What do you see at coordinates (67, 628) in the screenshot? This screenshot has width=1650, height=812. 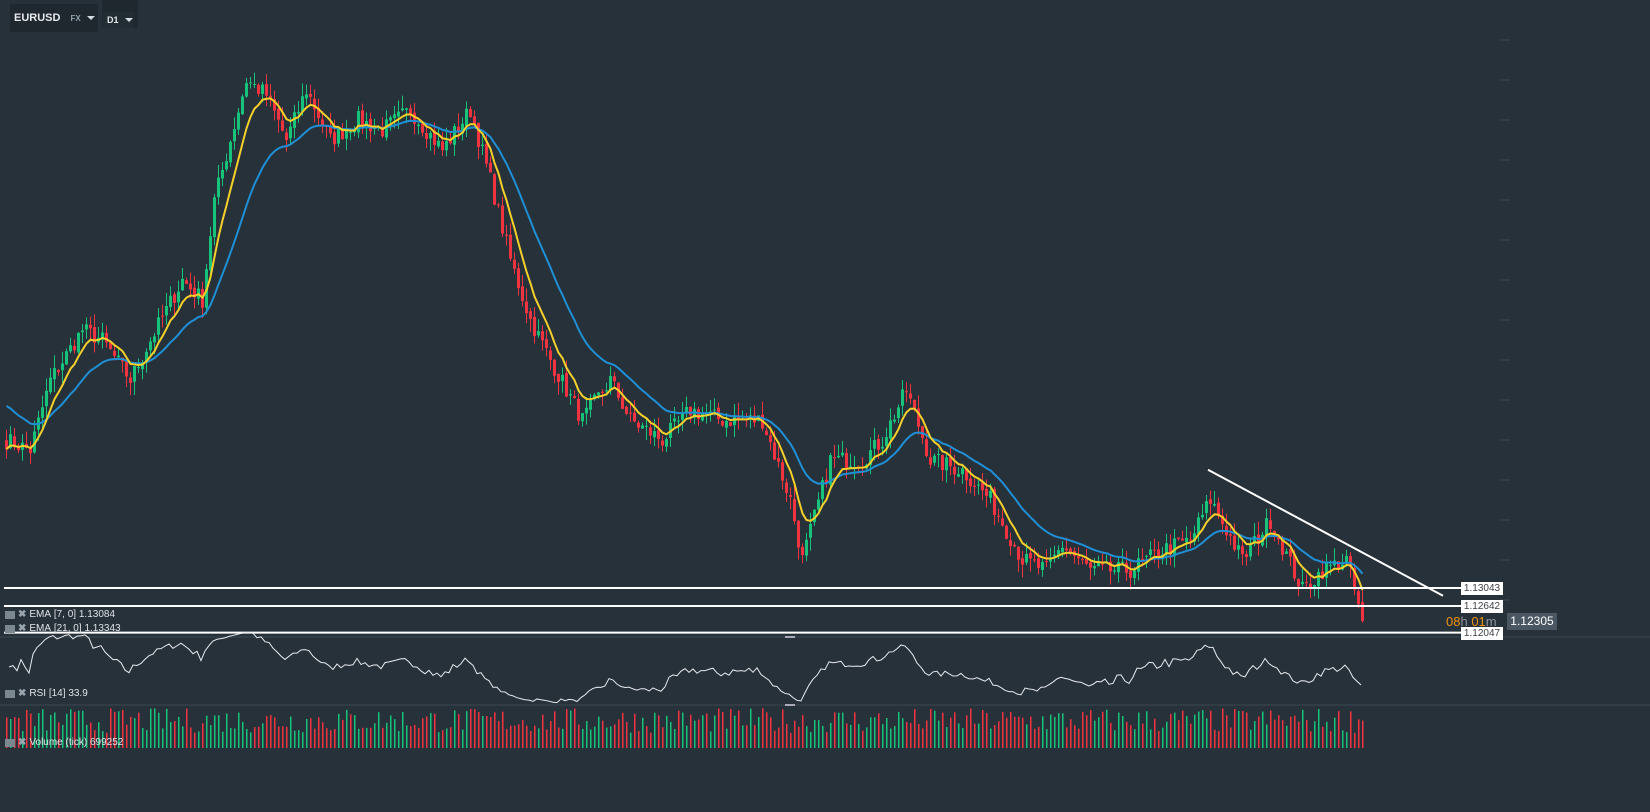 I see `ema-slow-params: [21, 0]` at bounding box center [67, 628].